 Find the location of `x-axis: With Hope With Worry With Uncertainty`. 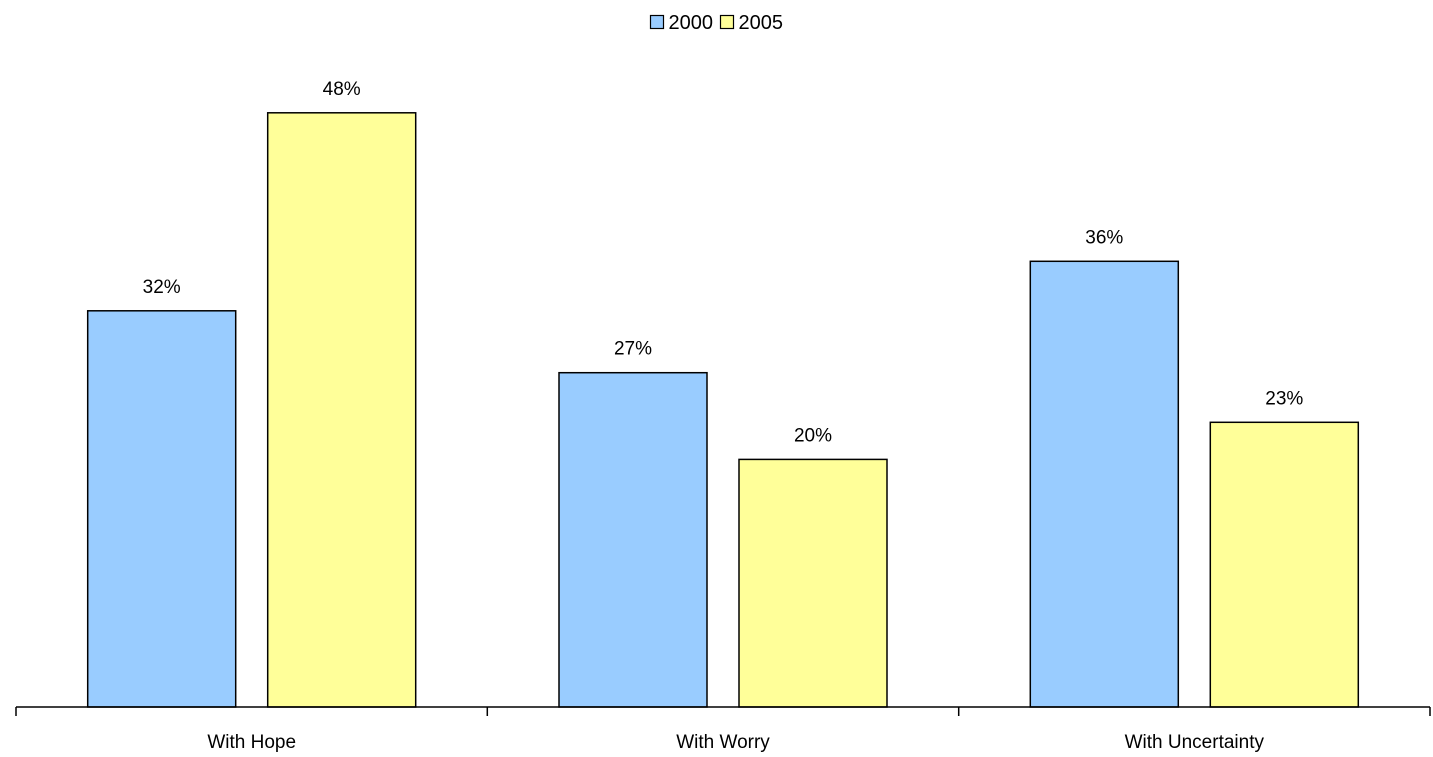

x-axis: With Hope With Worry With Uncertainty is located at coordinates (723, 729).